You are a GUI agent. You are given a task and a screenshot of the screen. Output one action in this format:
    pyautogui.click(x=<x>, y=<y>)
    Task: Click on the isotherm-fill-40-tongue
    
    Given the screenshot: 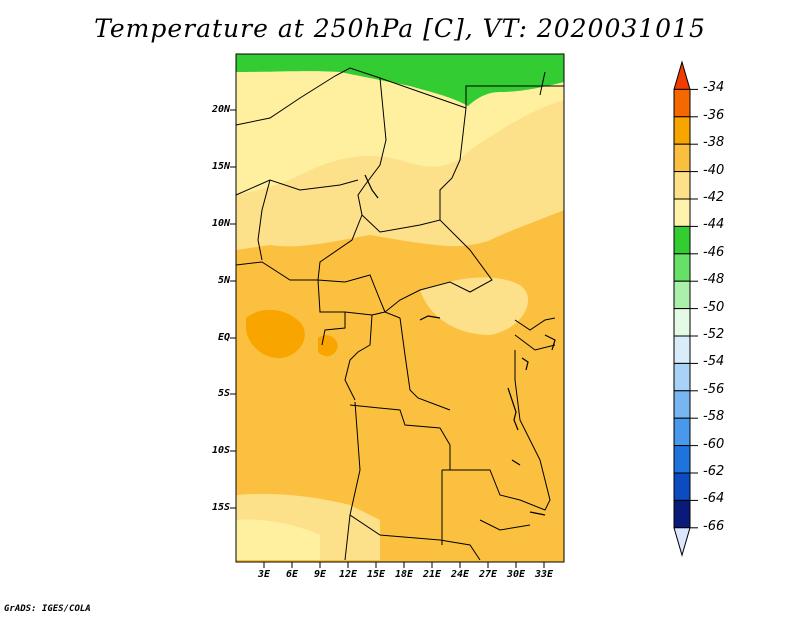 What is the action you would take?
    pyautogui.click(x=489, y=188)
    